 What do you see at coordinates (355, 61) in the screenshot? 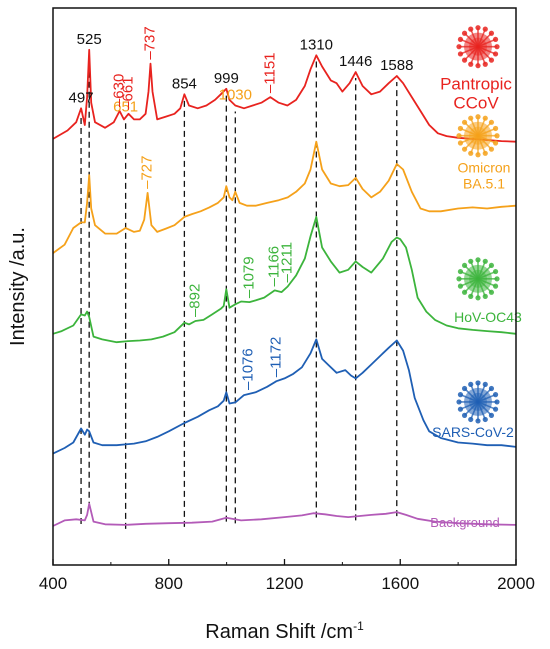
I see `guide-label-1446: 1446` at bounding box center [355, 61].